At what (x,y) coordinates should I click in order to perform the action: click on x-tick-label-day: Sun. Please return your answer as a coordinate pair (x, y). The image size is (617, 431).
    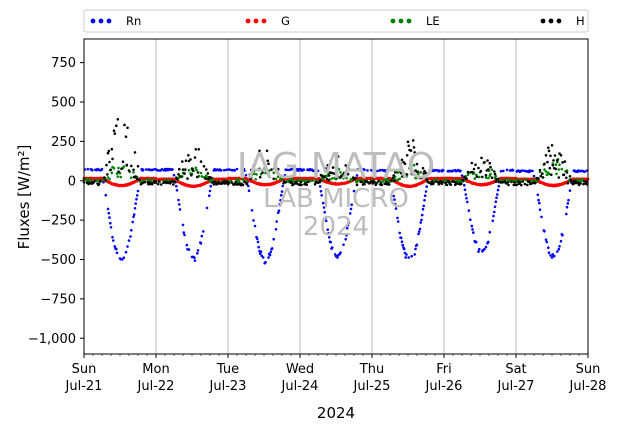
    Looking at the image, I should click on (84, 369).